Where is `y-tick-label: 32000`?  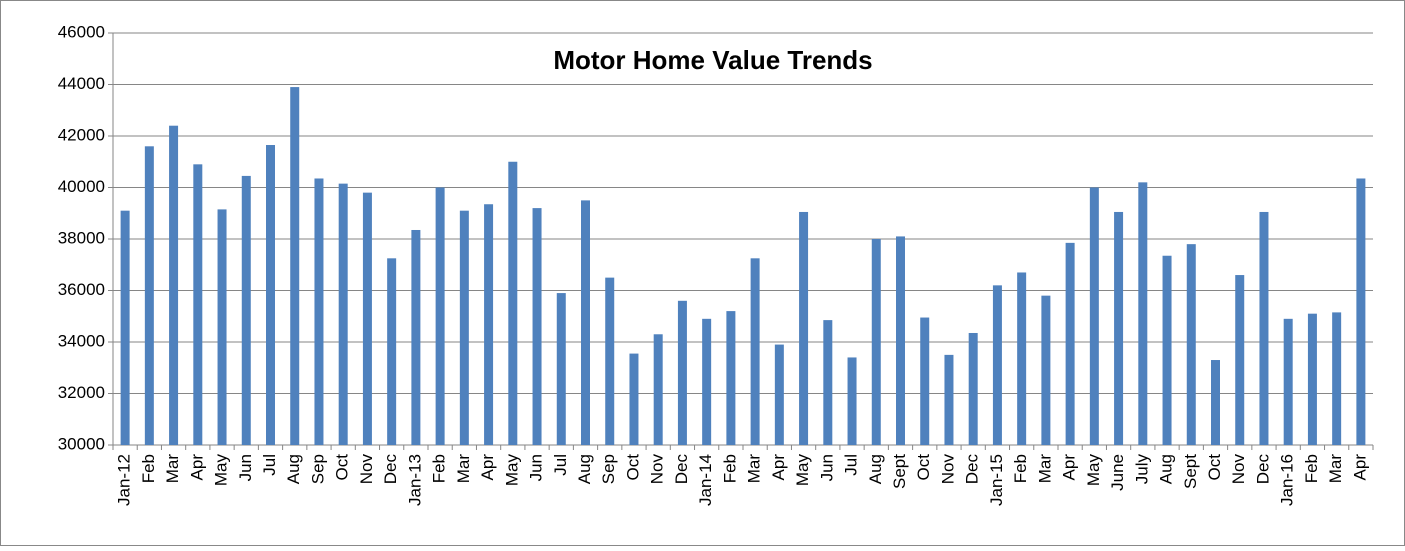
y-tick-label: 32000 is located at coordinates (81, 392).